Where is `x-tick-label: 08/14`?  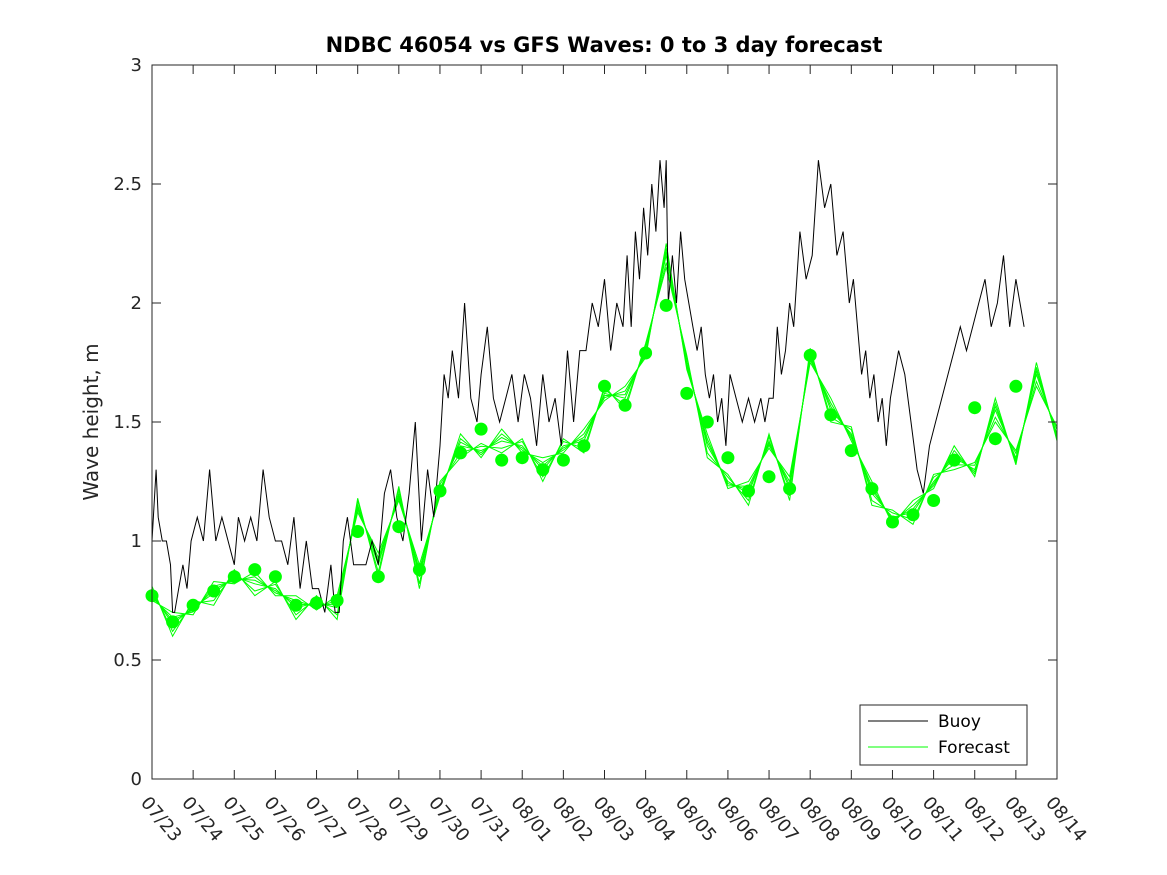
x-tick-label: 08/14 is located at coordinates (1065, 819).